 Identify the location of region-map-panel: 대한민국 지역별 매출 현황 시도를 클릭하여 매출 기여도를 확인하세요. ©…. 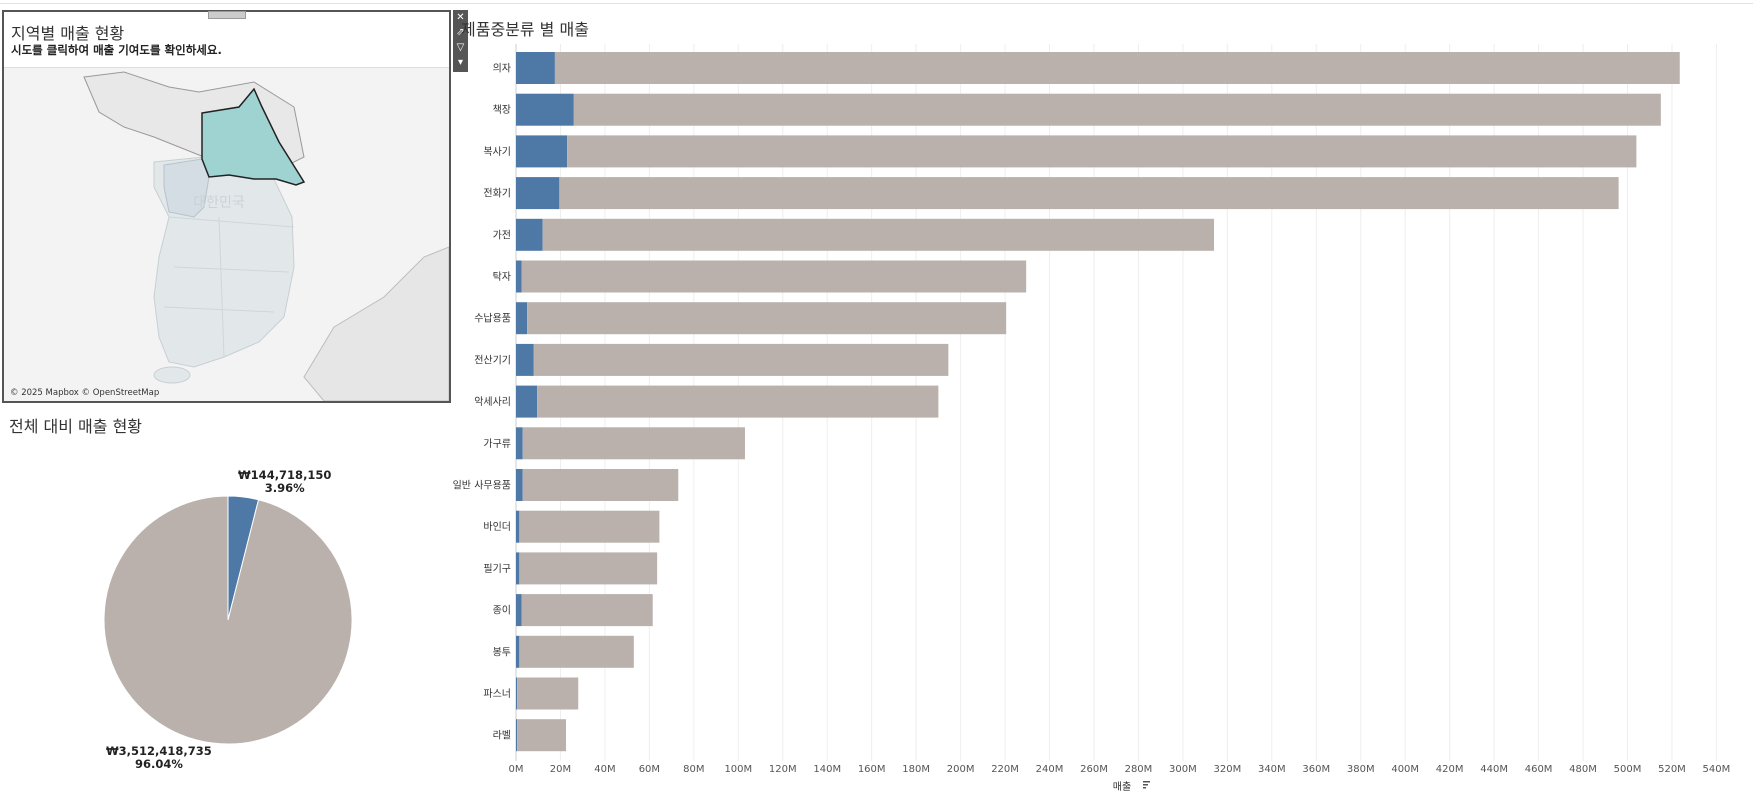
(226, 206).